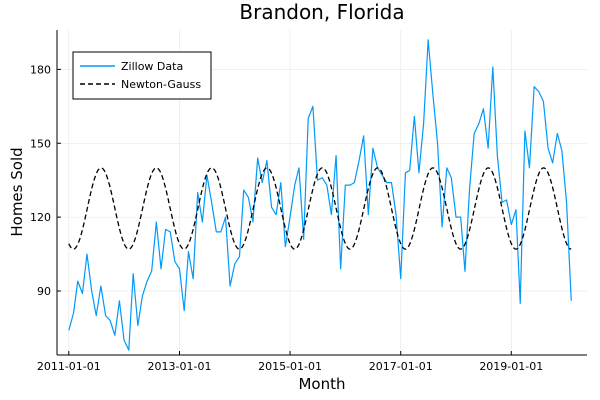 This screenshot has height=400, width=600. I want to click on legend-label-newton-gauss: Newton-Gauss, so click(161, 84).